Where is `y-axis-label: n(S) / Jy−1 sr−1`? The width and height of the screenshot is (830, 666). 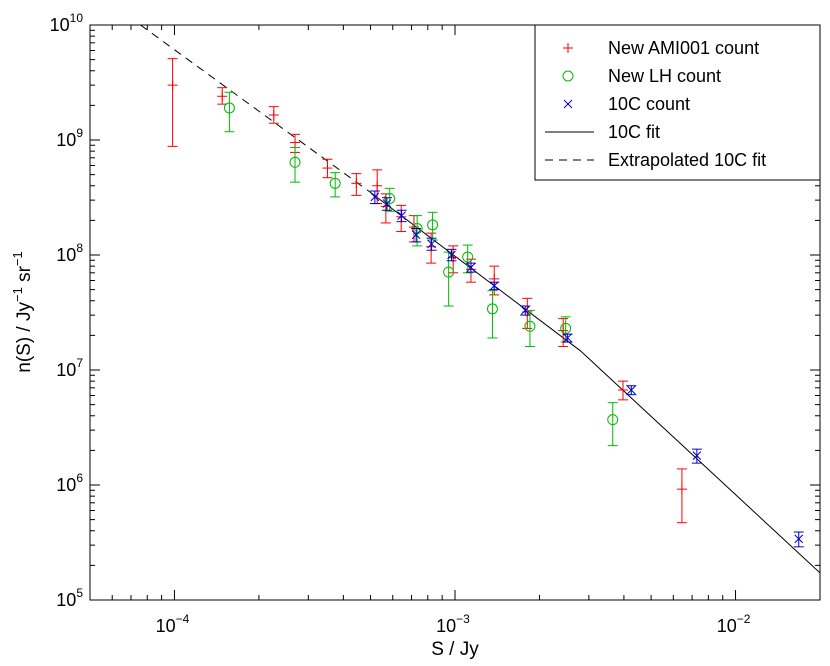
y-axis-label: n(S) / Jy−1 sr−1 is located at coordinates (22, 312).